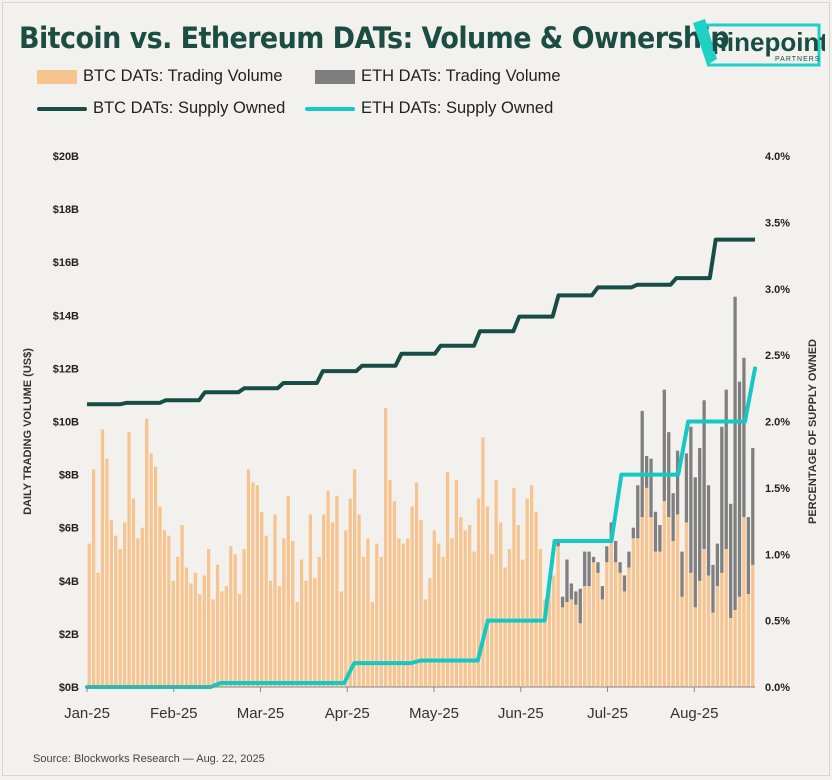 This screenshot has height=780, width=832. I want to click on y-tick-label: $8B, so click(69, 476).